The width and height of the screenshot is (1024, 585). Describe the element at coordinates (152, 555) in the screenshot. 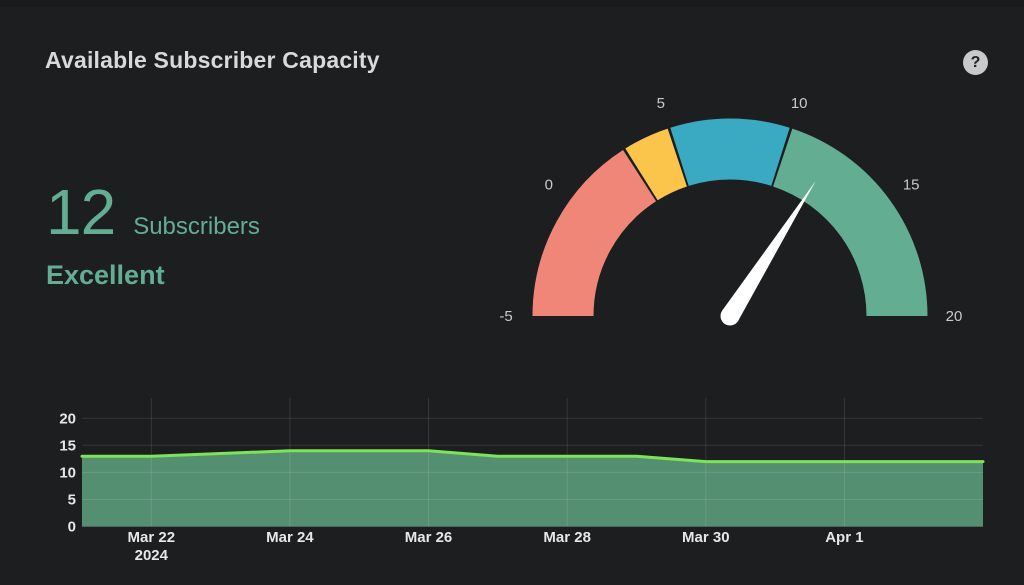

I see `x-axis-year-label: 2024` at that location.